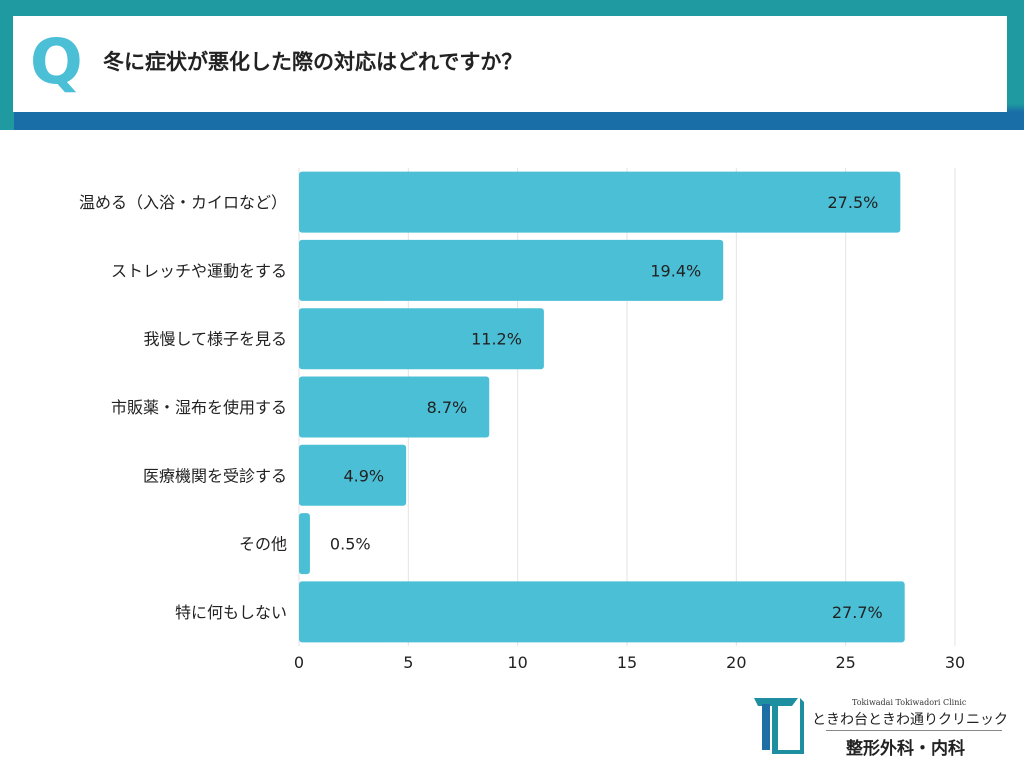 This screenshot has width=1024, height=768. I want to click on logo-divider, so click(914, 730).